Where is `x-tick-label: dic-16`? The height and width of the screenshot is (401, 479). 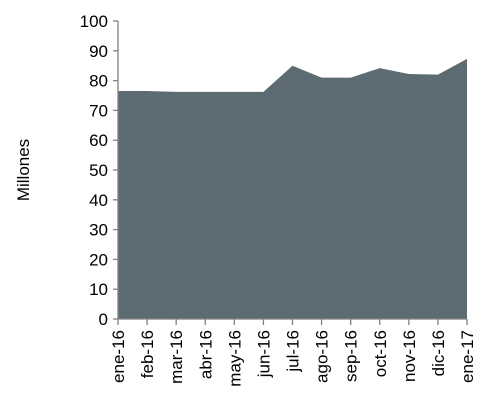
x-tick-label: dic-16 is located at coordinates (438, 353).